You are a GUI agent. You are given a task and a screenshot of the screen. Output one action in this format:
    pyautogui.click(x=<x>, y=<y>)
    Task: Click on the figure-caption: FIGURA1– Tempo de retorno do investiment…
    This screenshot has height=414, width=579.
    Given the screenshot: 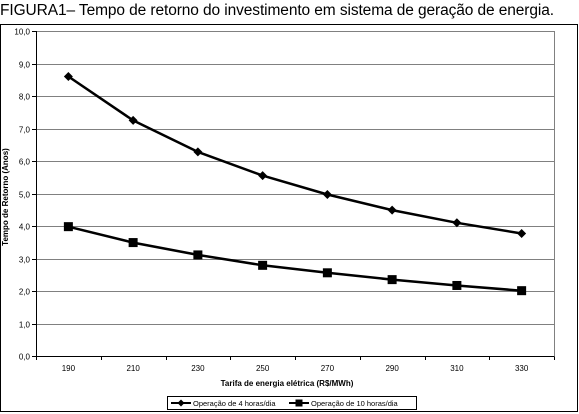 What is the action you would take?
    pyautogui.click(x=277, y=10)
    